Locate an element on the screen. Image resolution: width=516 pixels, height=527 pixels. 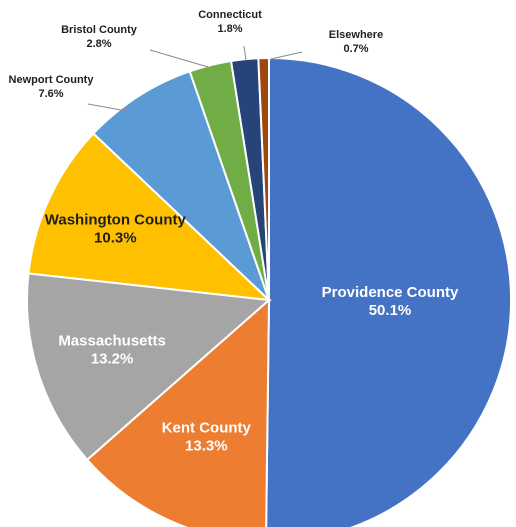
slice-label-providence-county: Providence County 50.1% is located at coordinates (390, 301).